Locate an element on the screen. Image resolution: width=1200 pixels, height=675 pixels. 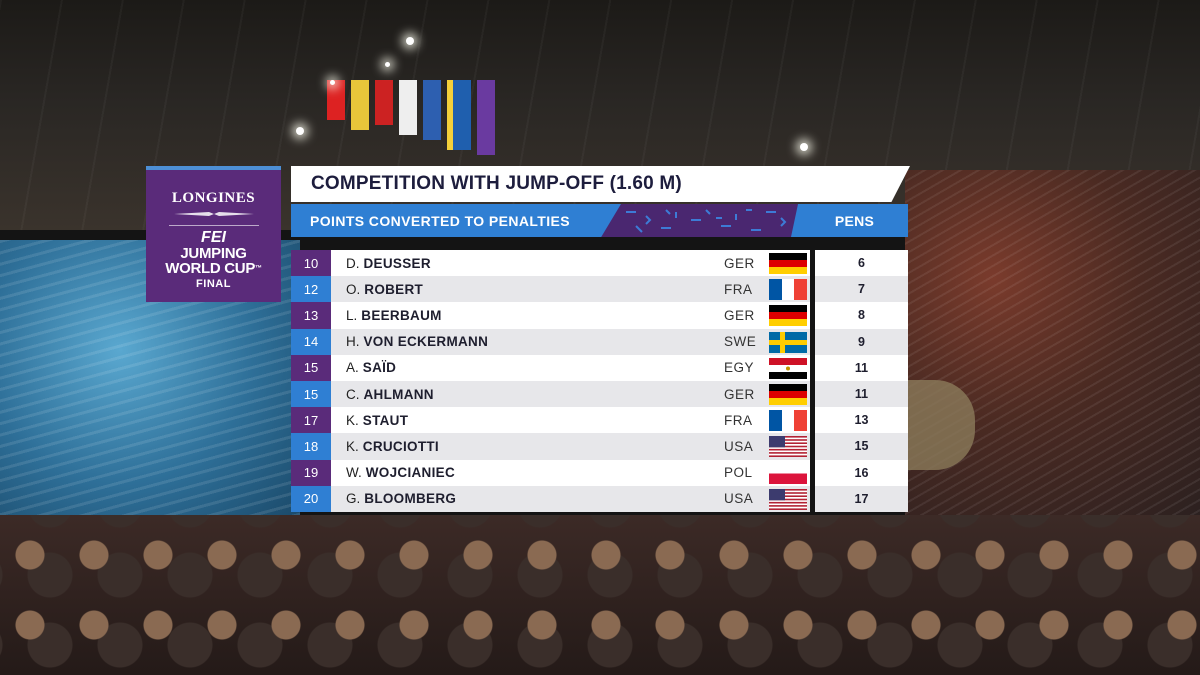
rider-cell: K. CRUCIOTTI USA is located at coordinates (570, 446).